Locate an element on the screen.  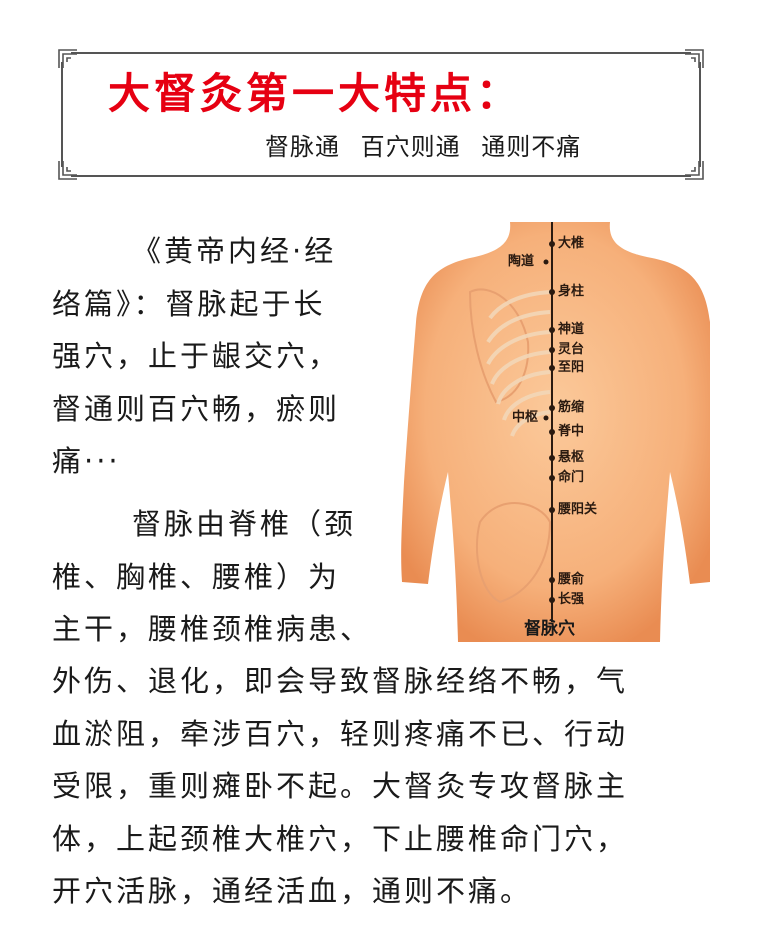
frame-left-border is located at coordinates (62, 114).